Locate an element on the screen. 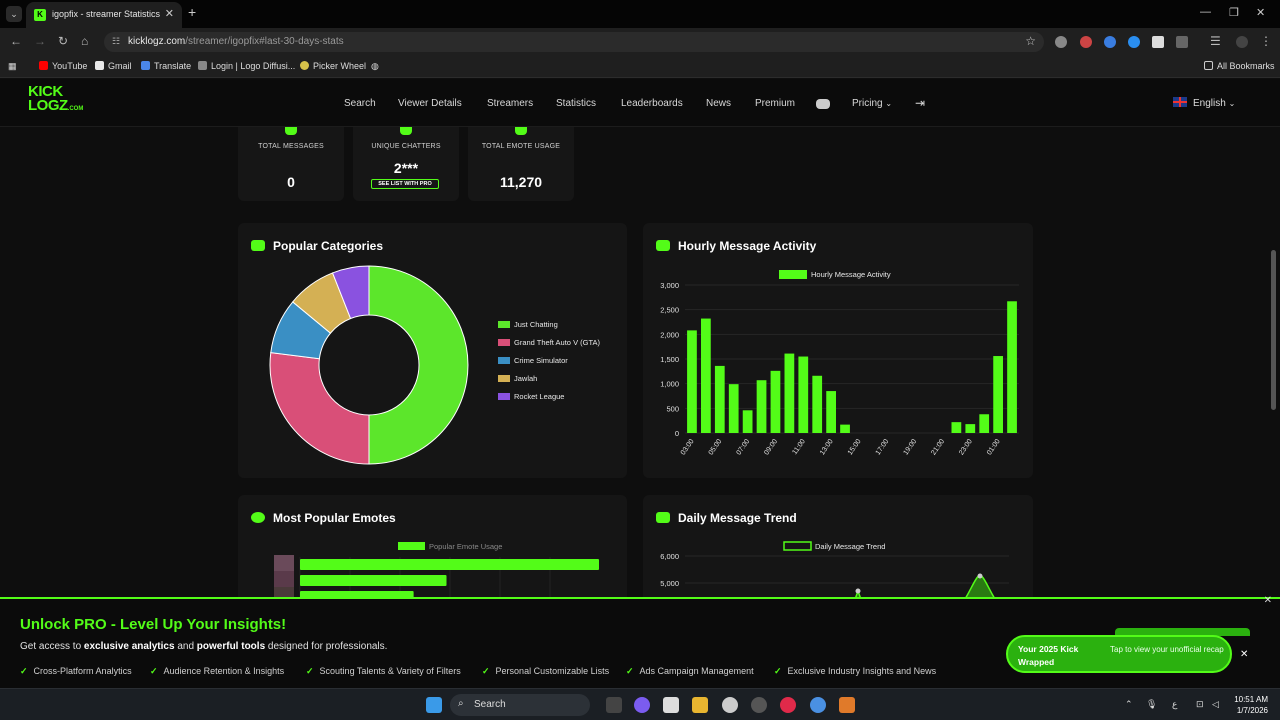 This screenshot has height=720, width=1280. restore-icon: ❐ is located at coordinates (1234, 13).